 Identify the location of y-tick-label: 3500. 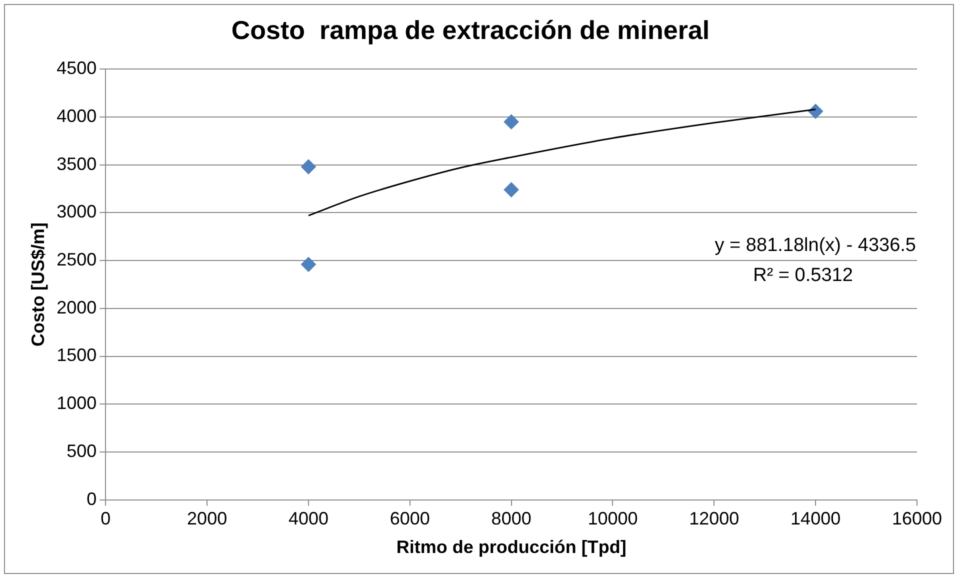
(76, 164).